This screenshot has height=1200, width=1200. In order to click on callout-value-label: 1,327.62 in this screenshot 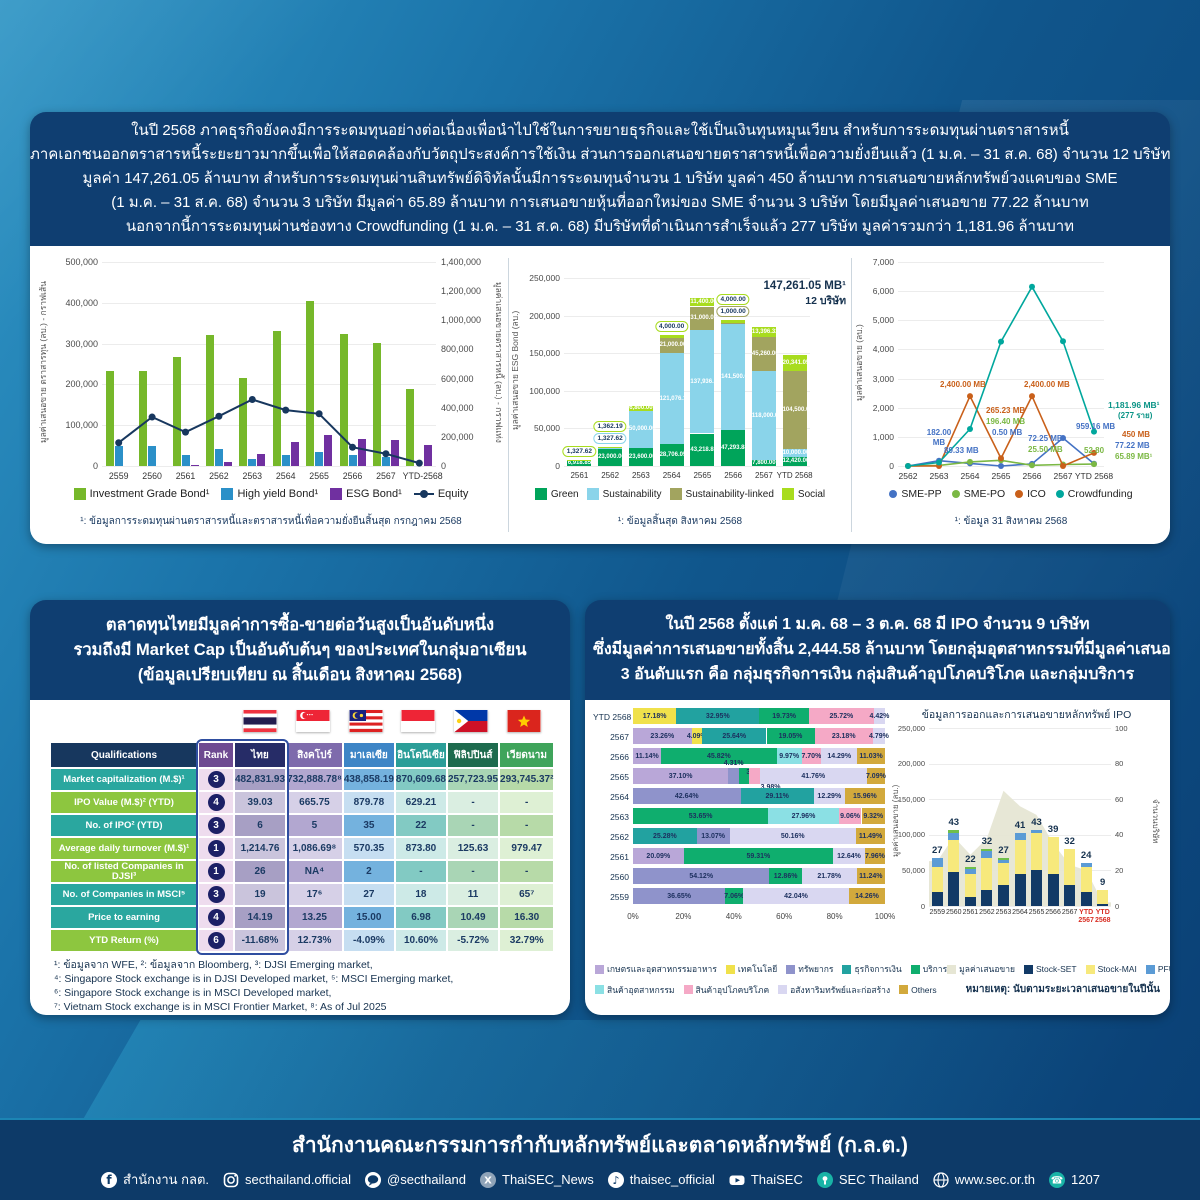, I will do `click(579, 451)`.